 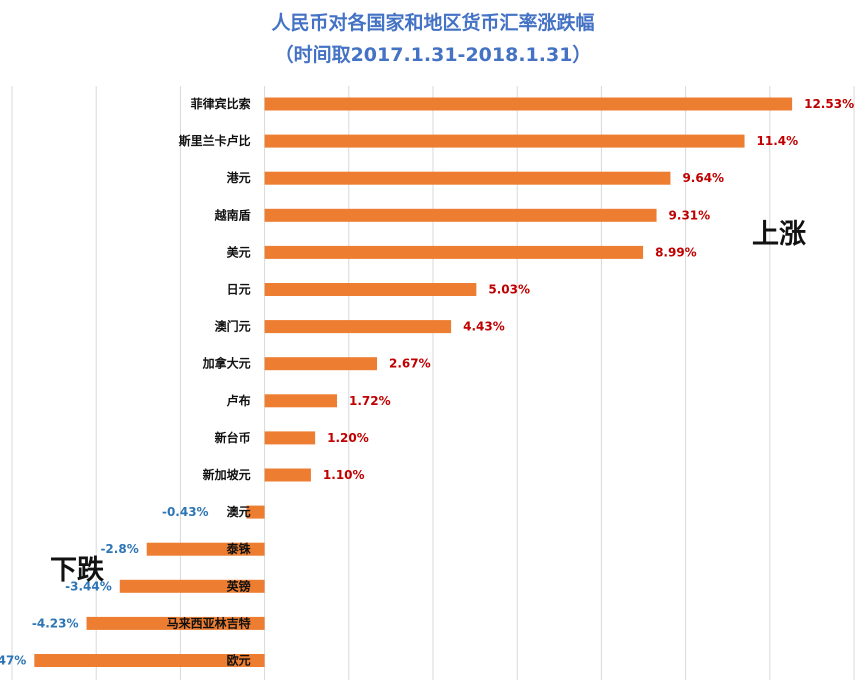 I want to click on data-label: 8.99%, so click(x=676, y=252).